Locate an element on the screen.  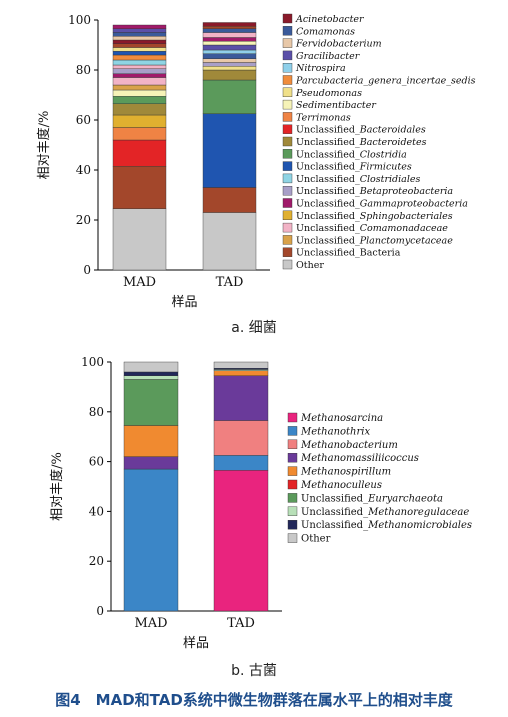
bacteria-legend-label: Unclassified_Sphingobacteriales is located at coordinates (374, 216).